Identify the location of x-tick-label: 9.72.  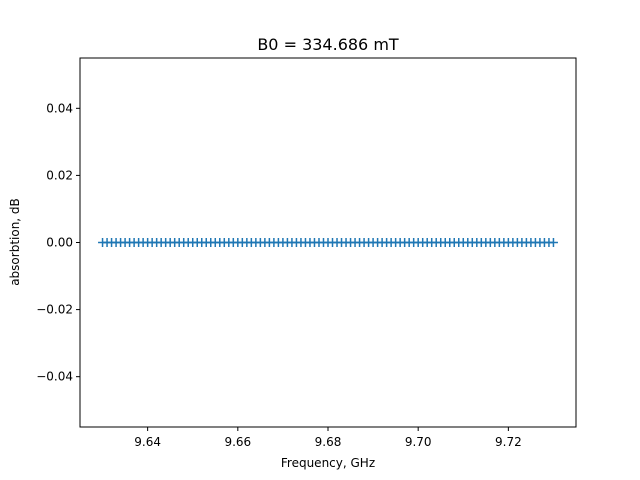
(508, 442).